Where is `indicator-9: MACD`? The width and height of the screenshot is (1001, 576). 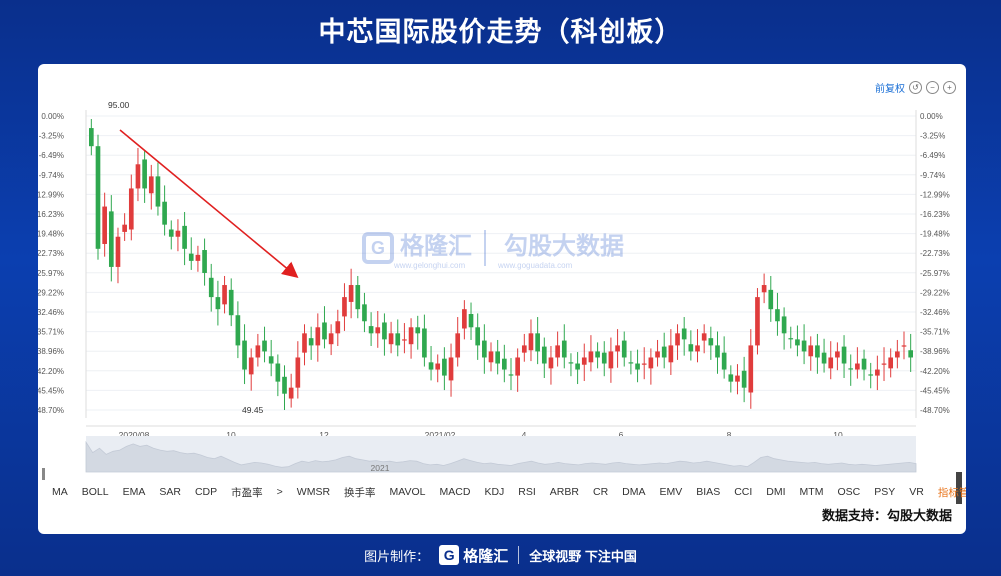
indicator-9: MACD is located at coordinates (455, 492).